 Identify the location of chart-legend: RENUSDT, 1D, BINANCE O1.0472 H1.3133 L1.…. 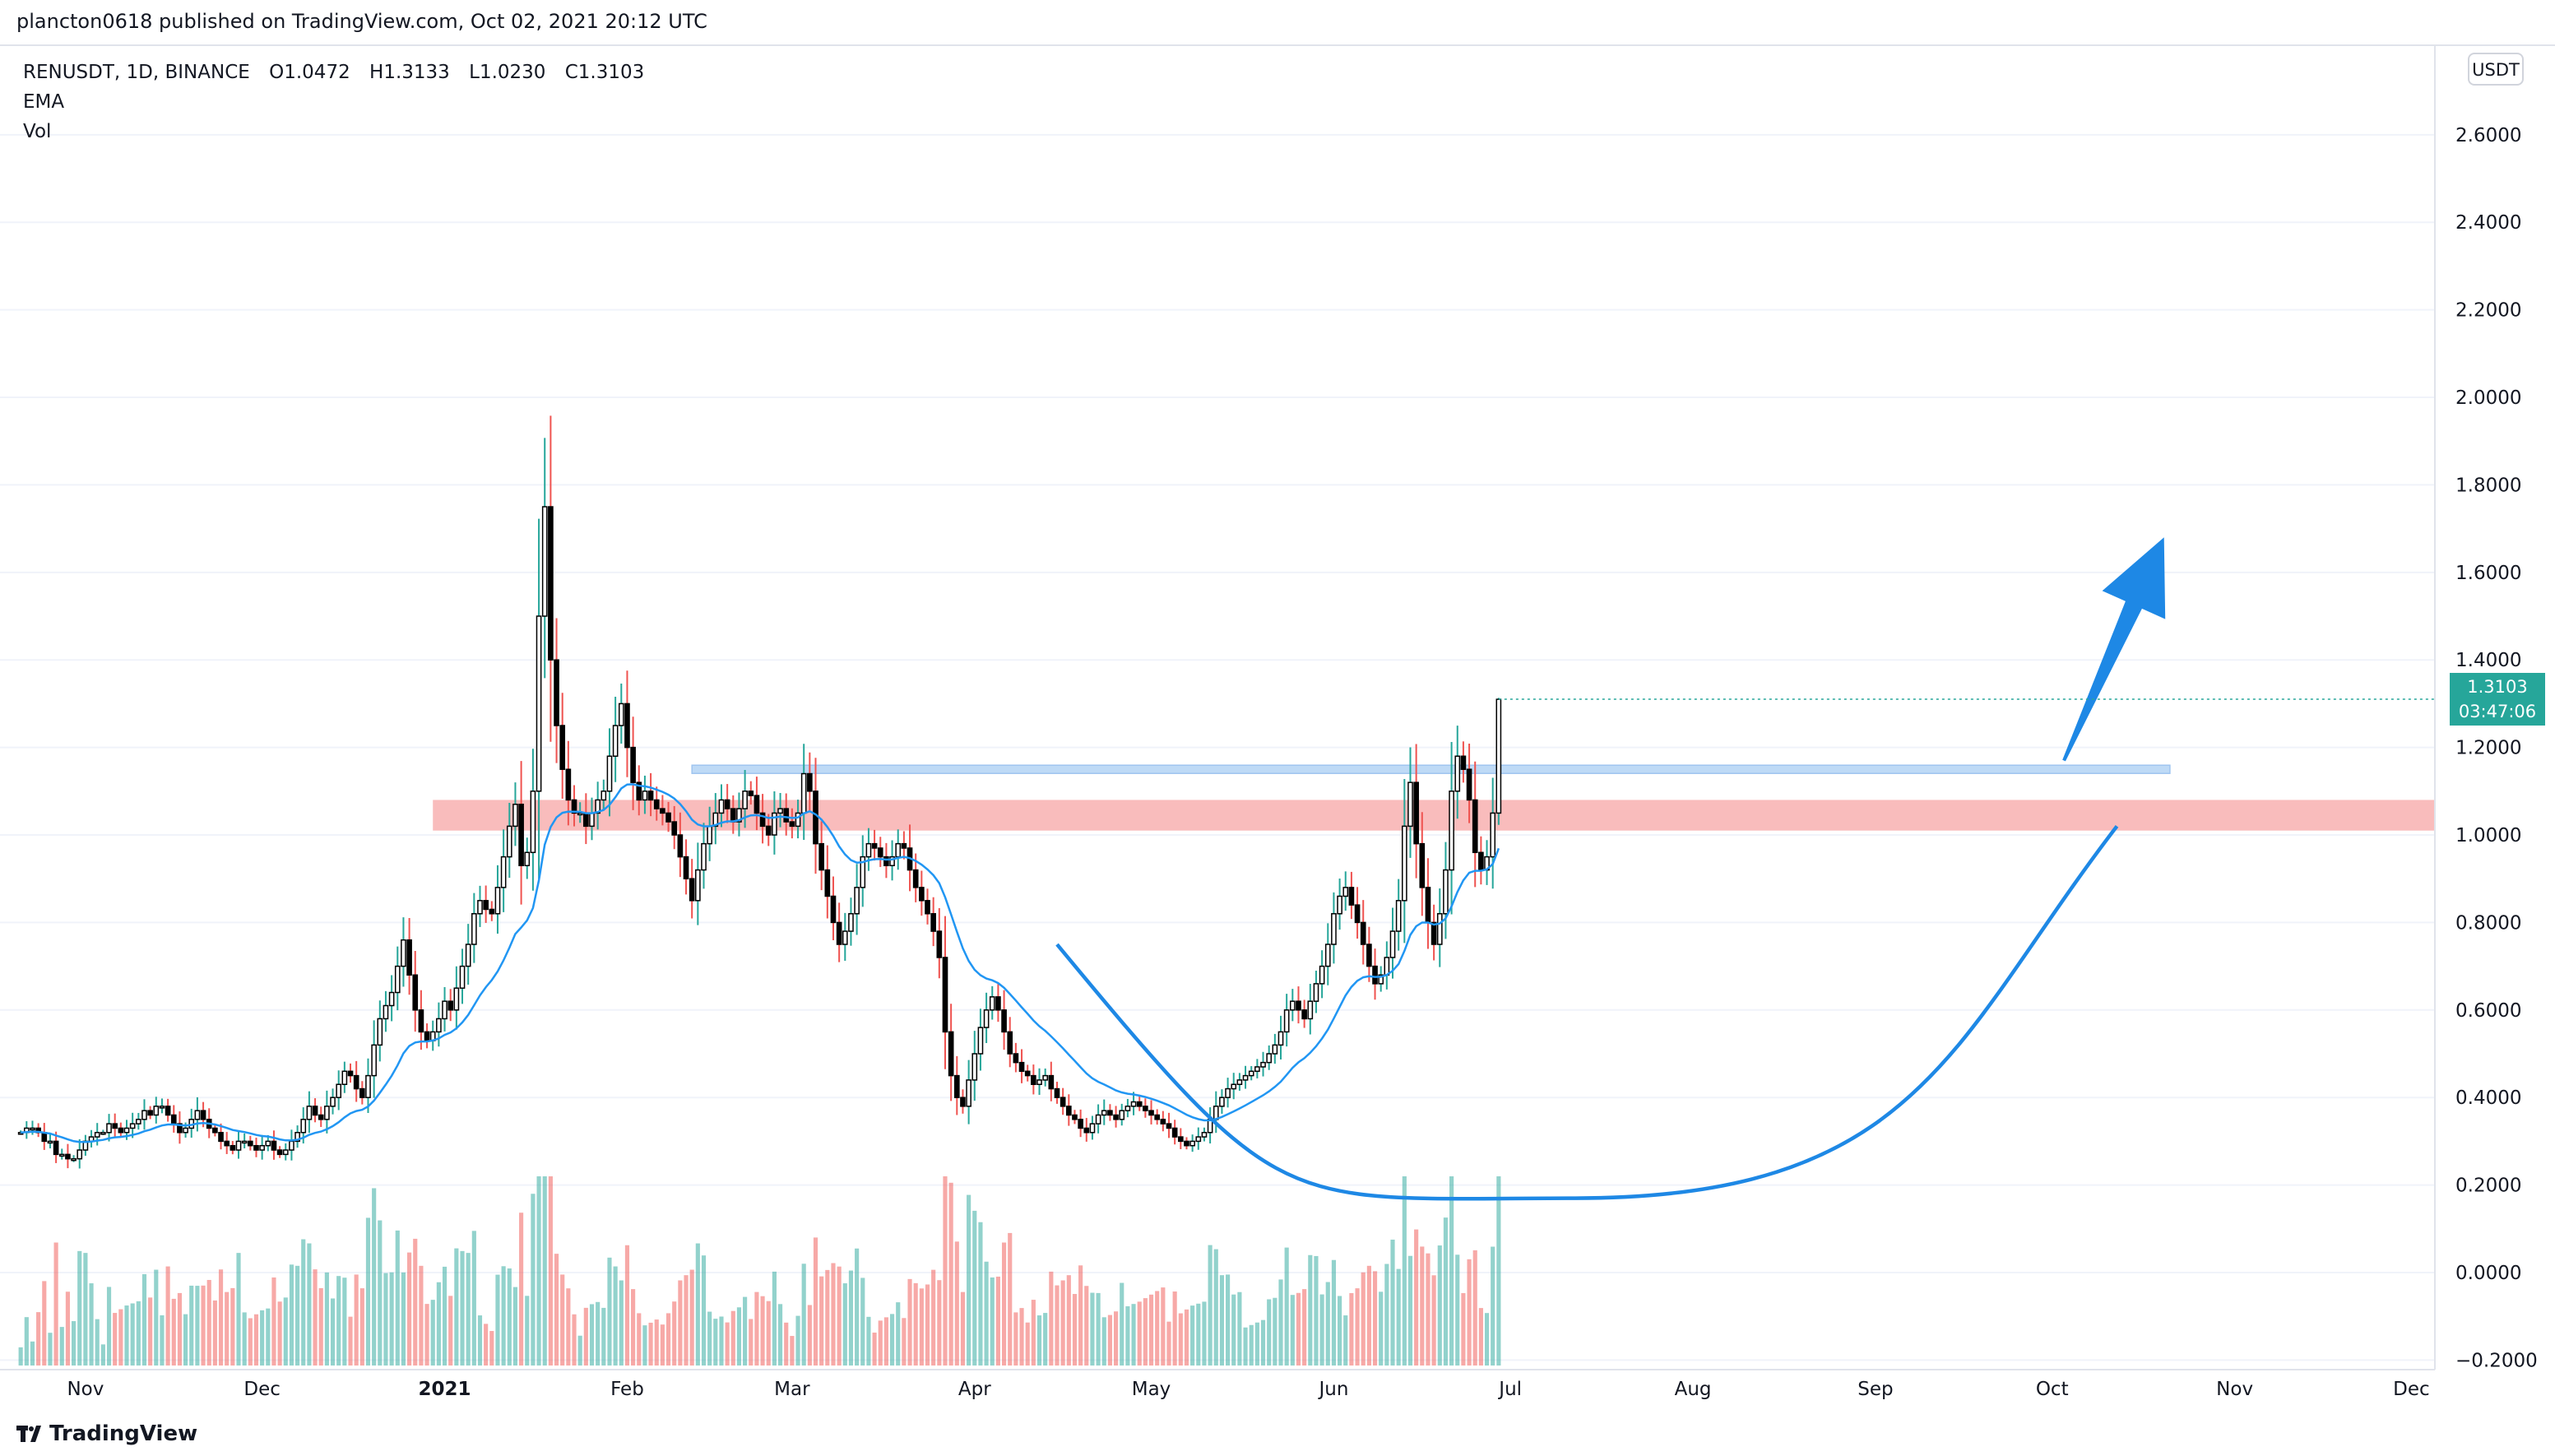
(333, 102).